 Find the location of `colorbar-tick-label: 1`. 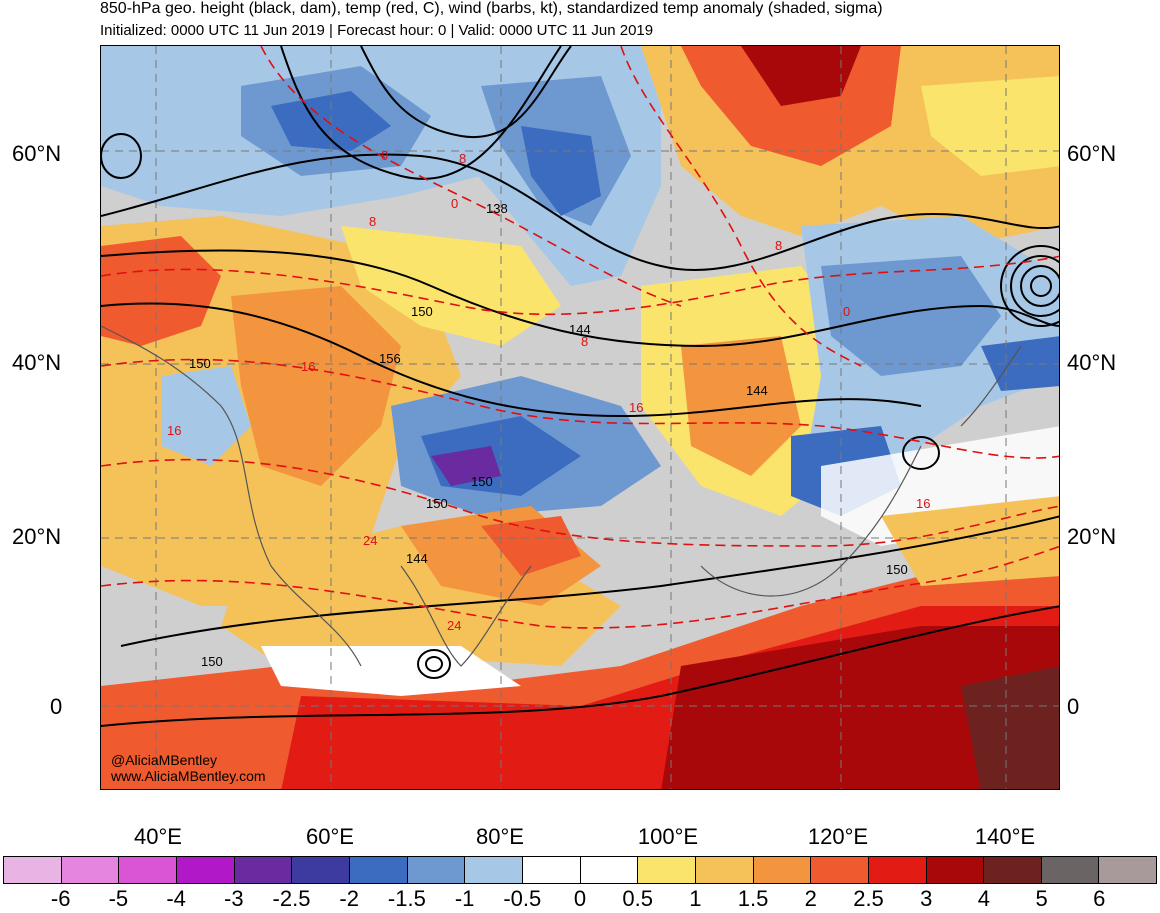

colorbar-tick-label: 1 is located at coordinates (695, 898).